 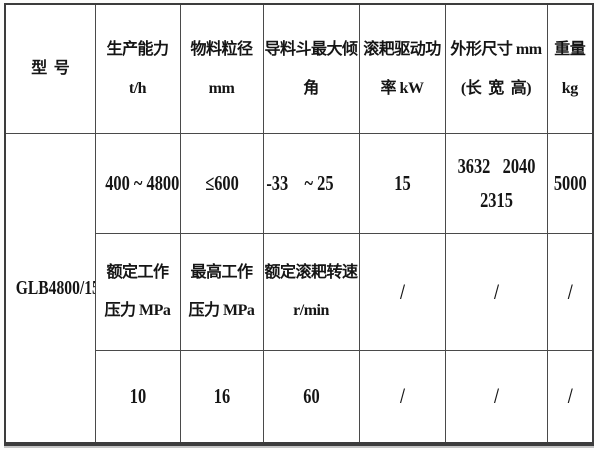 What do you see at coordinates (569, 88) in the screenshot?
I see `header-weight-unit: kg` at bounding box center [569, 88].